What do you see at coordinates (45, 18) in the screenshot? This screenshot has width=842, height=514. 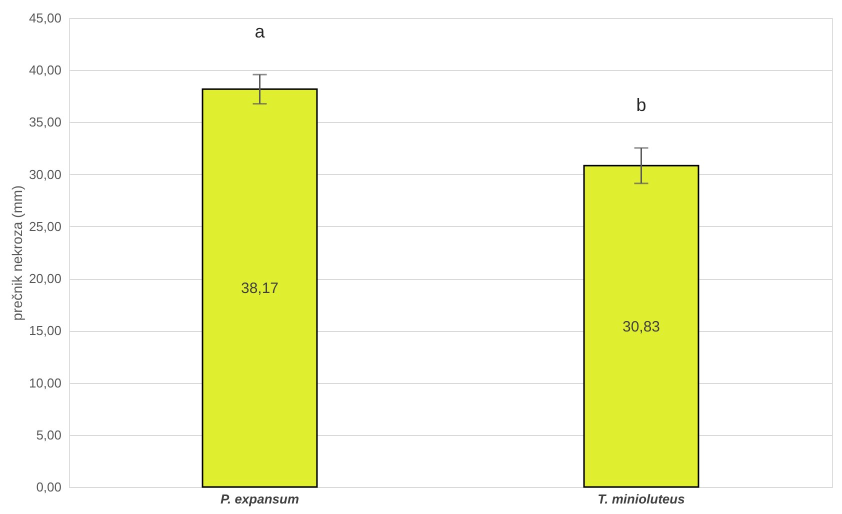 I see `y-tick-label: 45,00` at bounding box center [45, 18].